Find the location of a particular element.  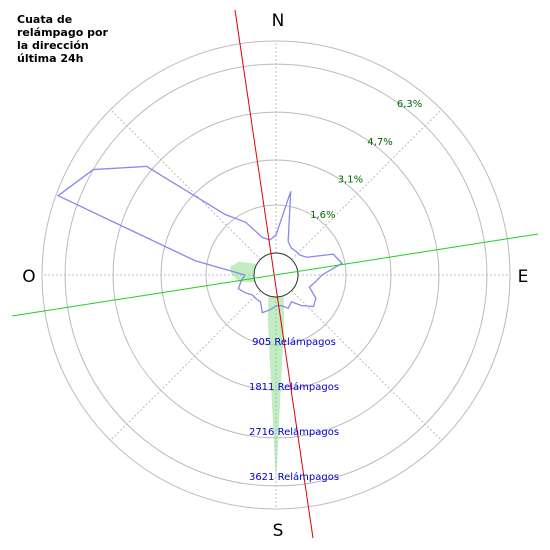

r2-tick-label: 2716 Relámpagos is located at coordinates (294, 432).